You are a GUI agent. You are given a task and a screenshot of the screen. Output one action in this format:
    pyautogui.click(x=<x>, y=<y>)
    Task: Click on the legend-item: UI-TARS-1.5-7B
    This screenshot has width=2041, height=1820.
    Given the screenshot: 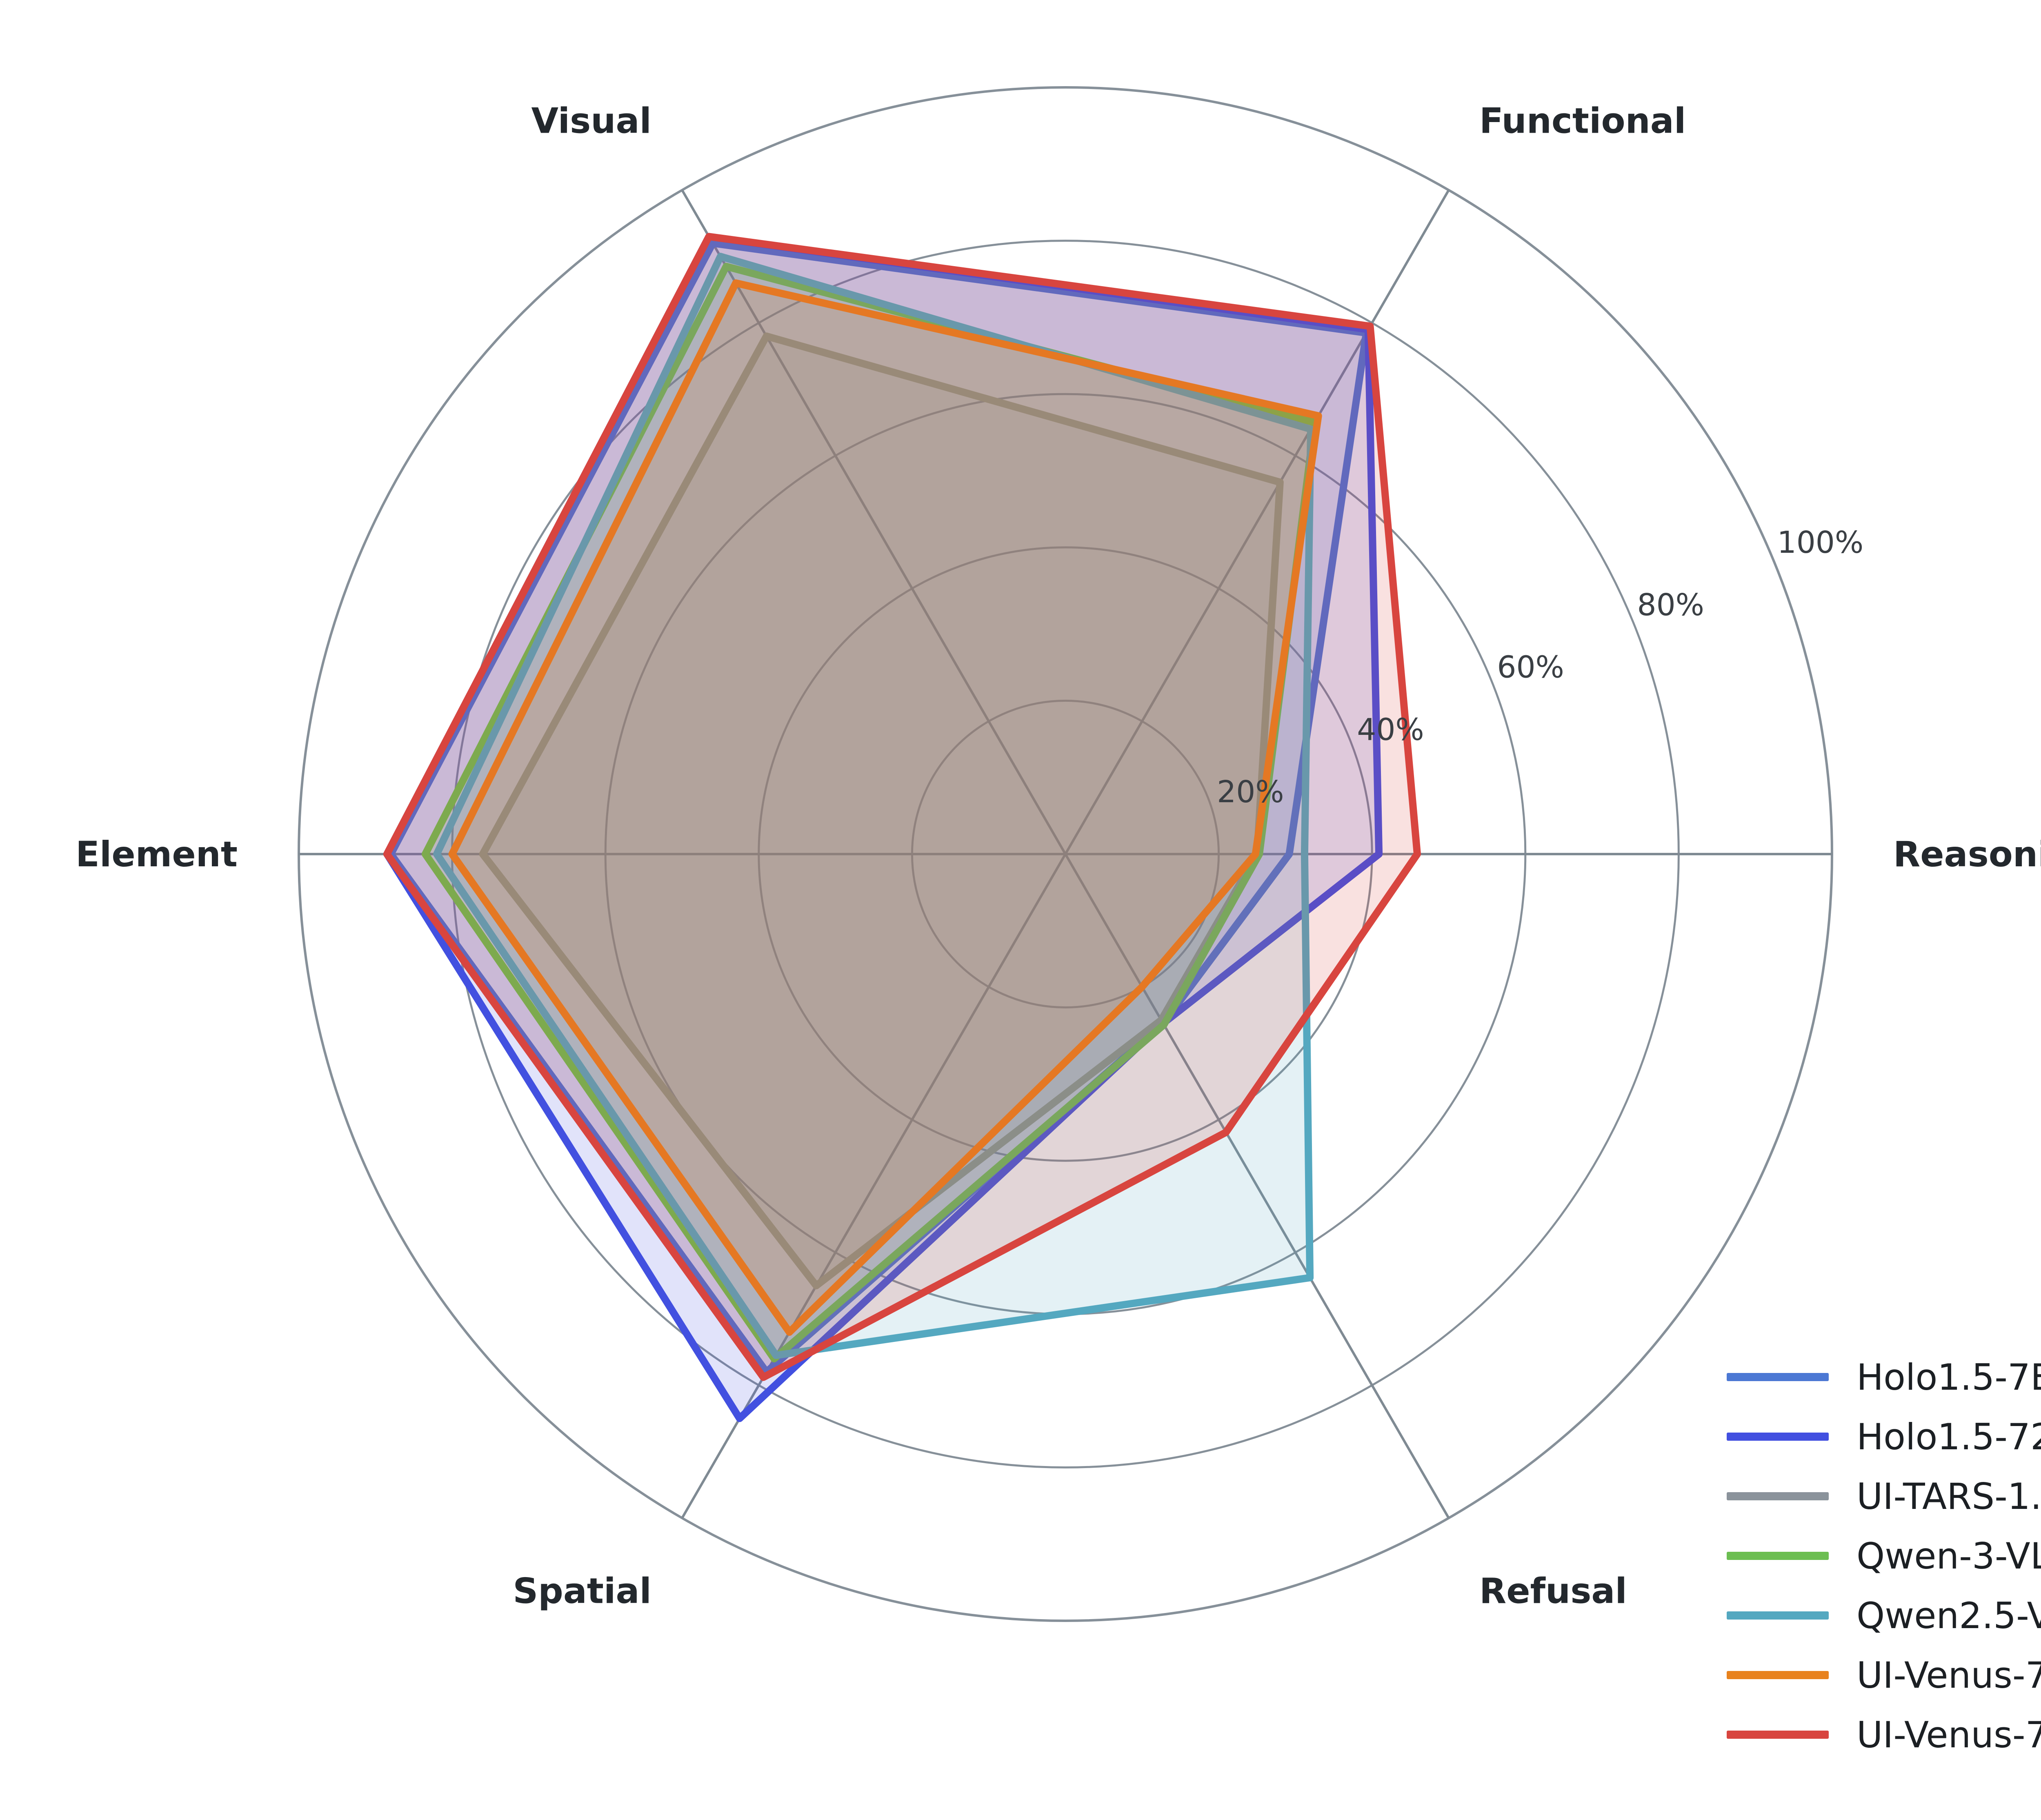 What is the action you would take?
    pyautogui.click(x=1884, y=1496)
    